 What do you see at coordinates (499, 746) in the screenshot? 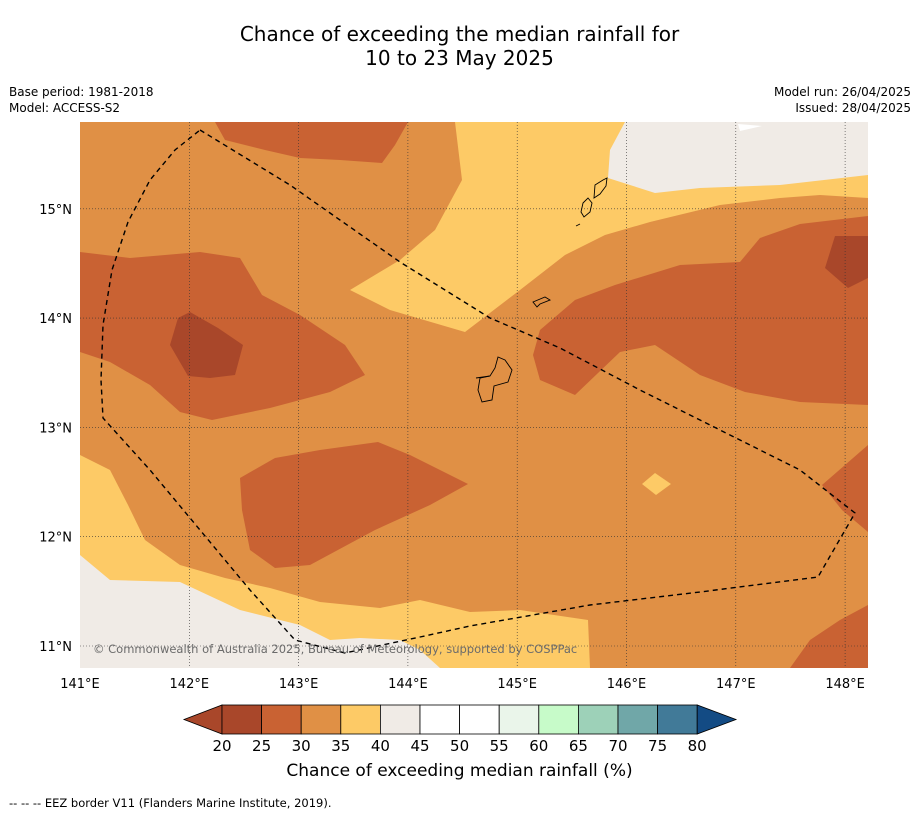
I see `colorbar-tick-label: 55` at bounding box center [499, 746].